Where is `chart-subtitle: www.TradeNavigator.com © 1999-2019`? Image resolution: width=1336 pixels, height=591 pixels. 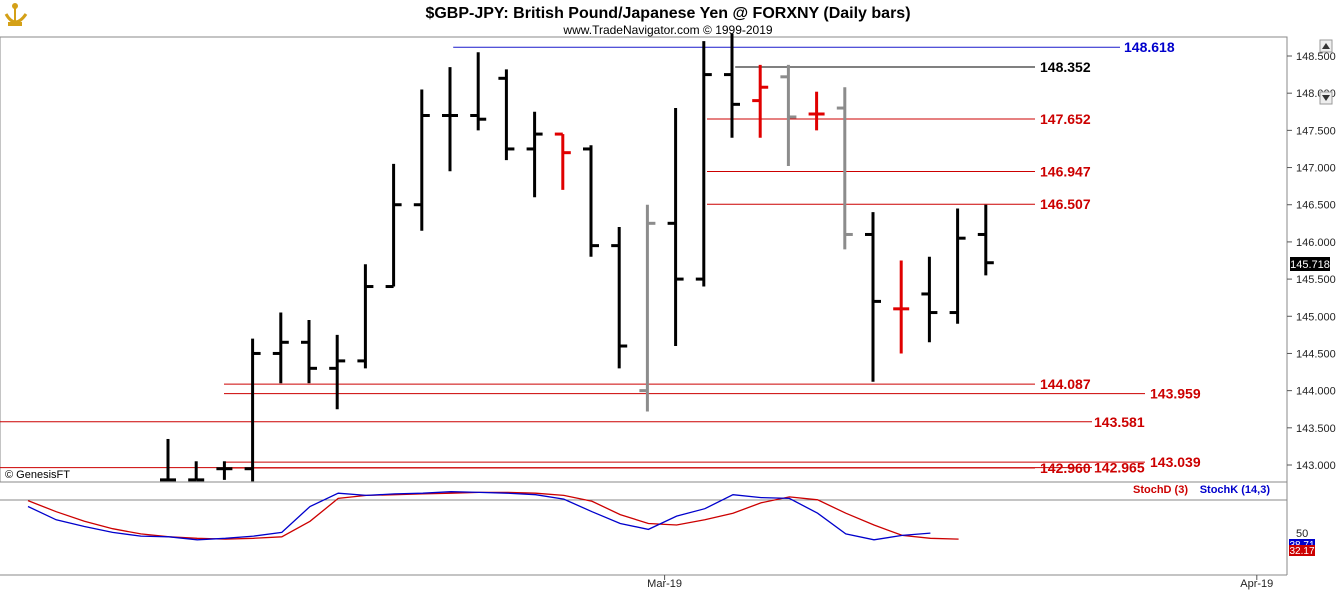
chart-subtitle: www.TradeNavigator.com © 1999-2019 is located at coordinates (667, 30).